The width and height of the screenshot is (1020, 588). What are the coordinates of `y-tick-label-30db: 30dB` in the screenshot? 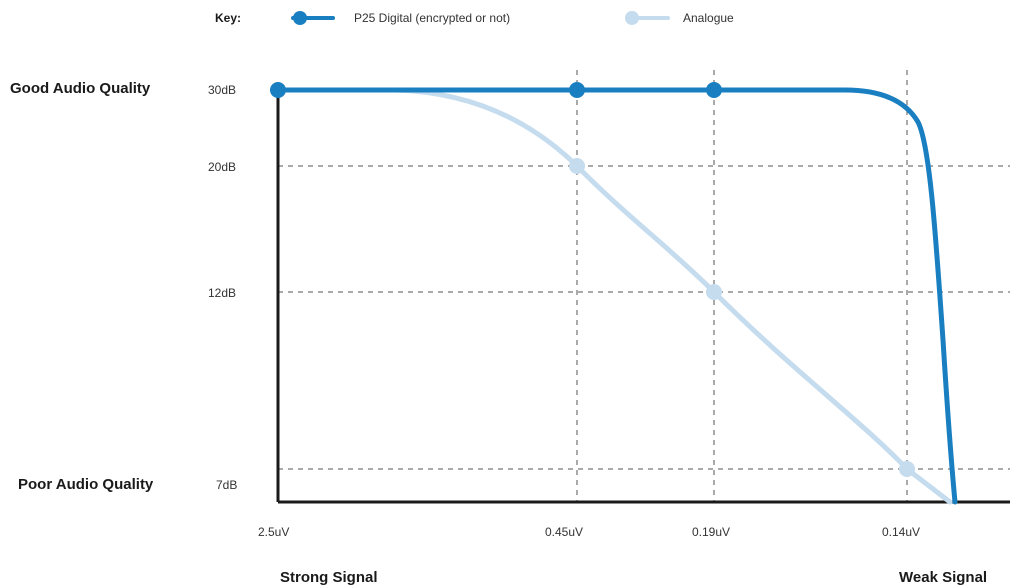 It's located at (222, 90).